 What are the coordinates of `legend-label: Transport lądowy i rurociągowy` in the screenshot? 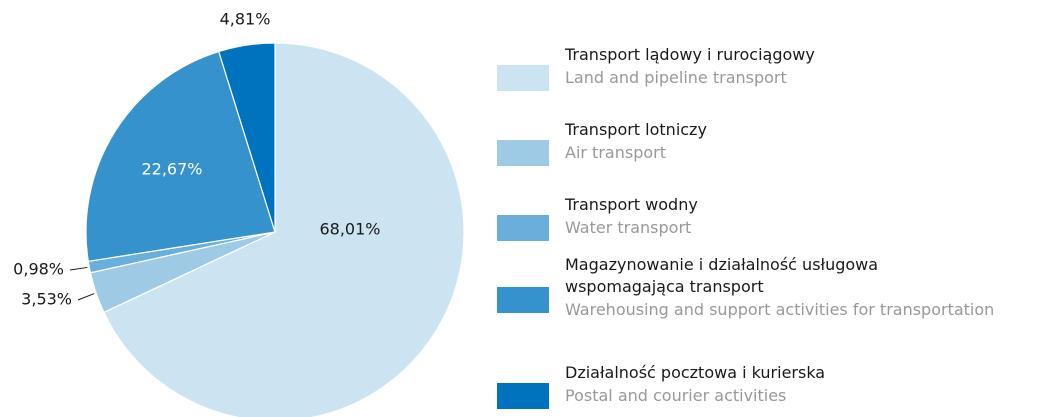 It's located at (690, 54).